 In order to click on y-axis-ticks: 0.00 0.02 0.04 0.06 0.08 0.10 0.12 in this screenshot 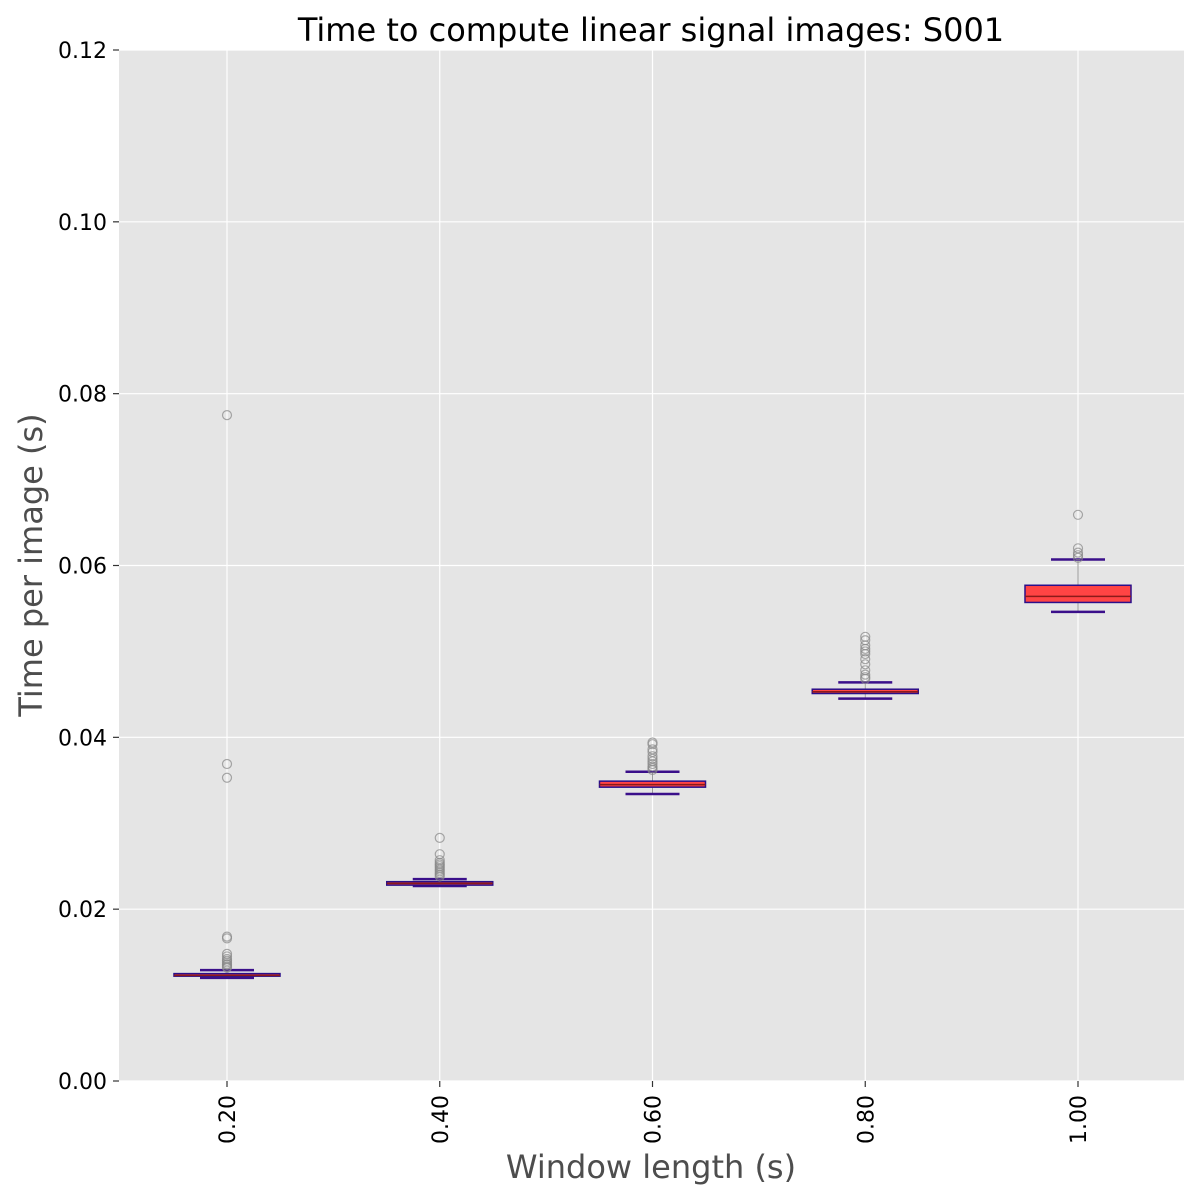, I will do `click(88, 567)`.